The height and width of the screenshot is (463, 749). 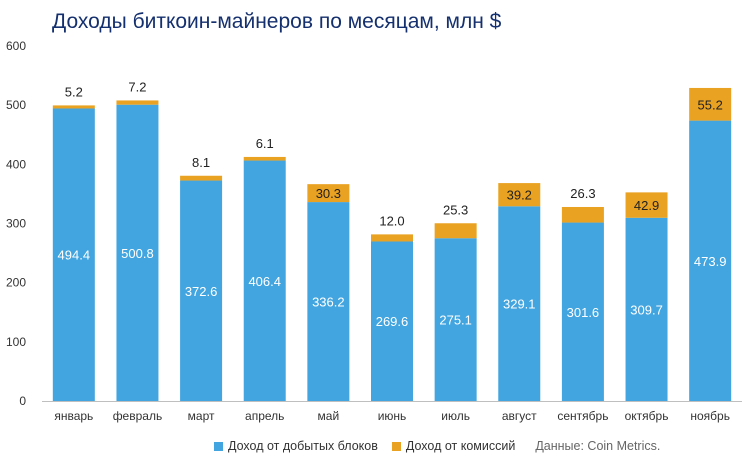 What do you see at coordinates (329, 416) in the screenshot?
I see `x-tick-label: май` at bounding box center [329, 416].